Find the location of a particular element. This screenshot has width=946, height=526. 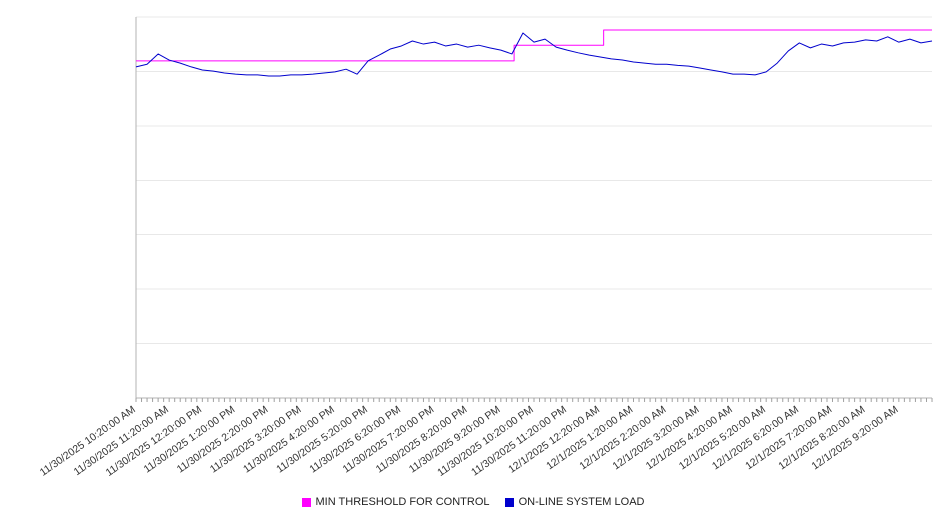

legend-label-threshold: MIN THRESHOLD FOR CONTROL is located at coordinates (402, 502).